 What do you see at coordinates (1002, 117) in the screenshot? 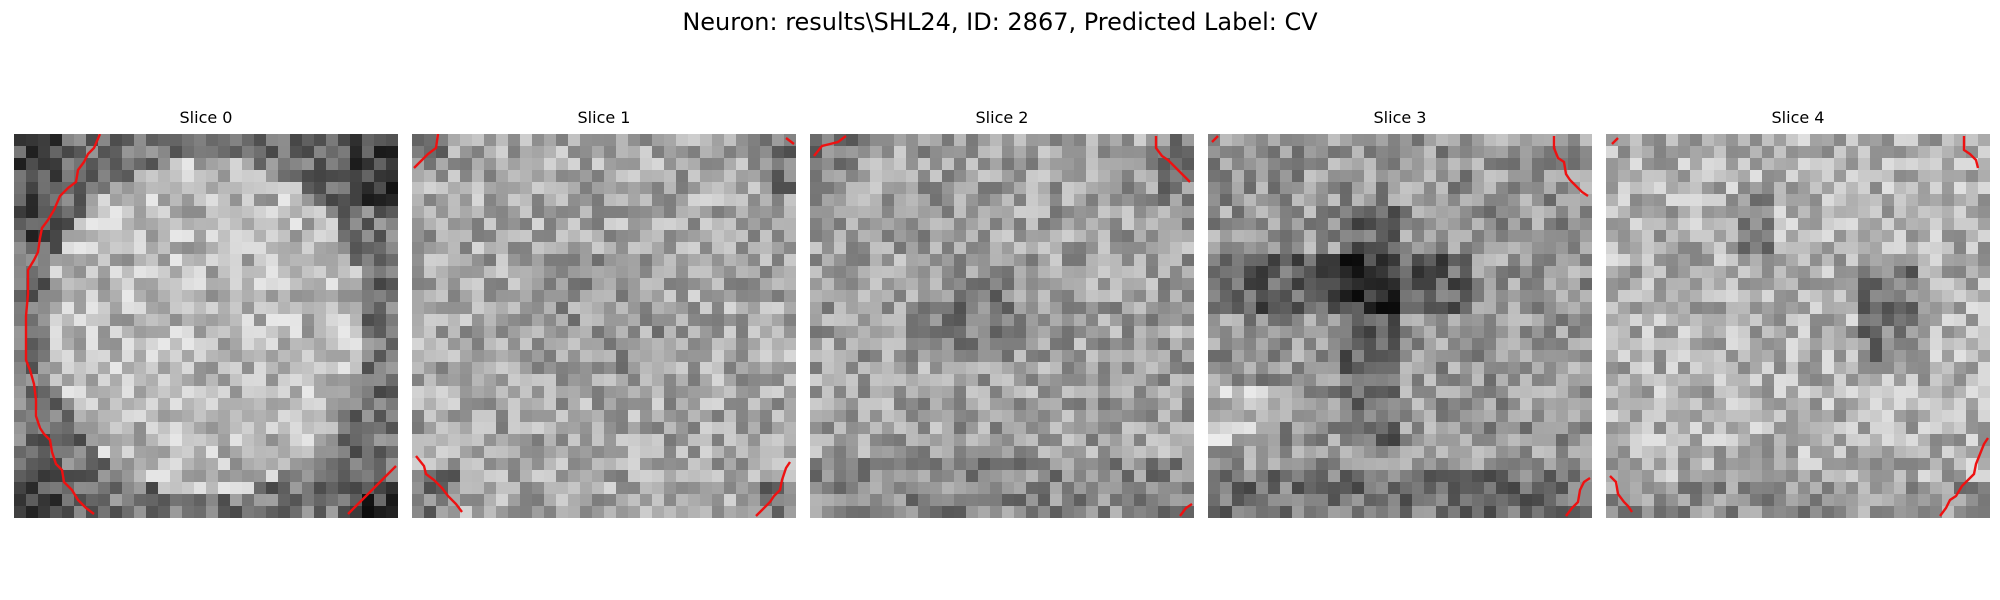
I see `slice-title-2: Slice 2` at bounding box center [1002, 117].